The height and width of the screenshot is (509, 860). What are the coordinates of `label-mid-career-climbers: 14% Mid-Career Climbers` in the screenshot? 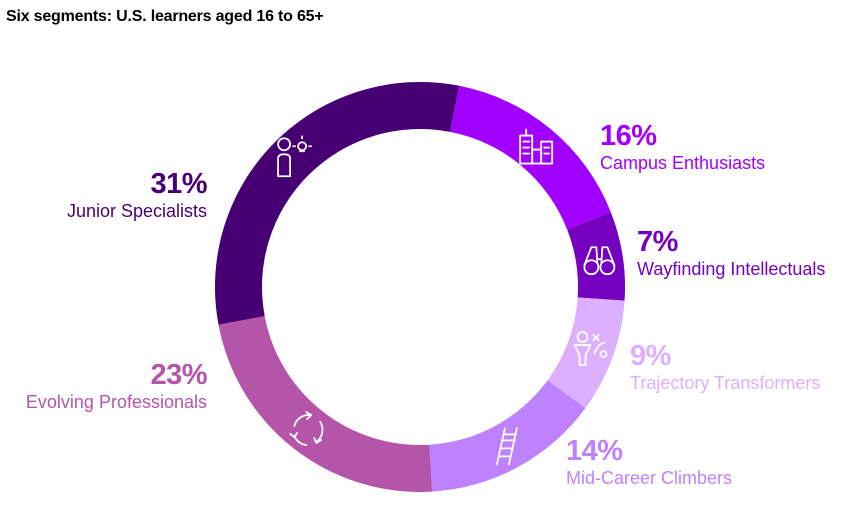 It's located at (649, 461).